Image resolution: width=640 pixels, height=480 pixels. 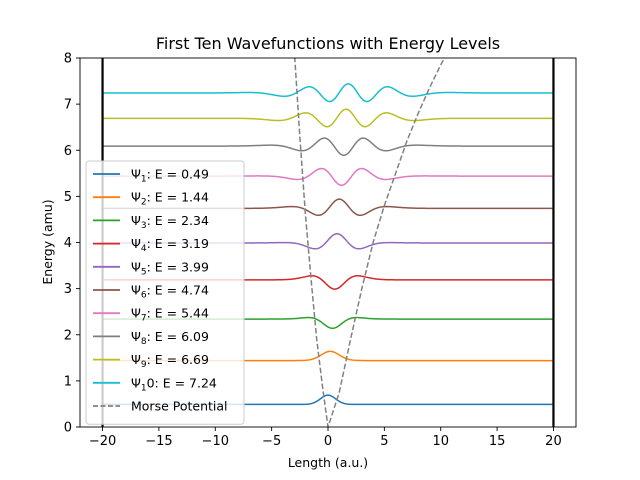 What do you see at coordinates (328, 462) in the screenshot?
I see `x-axis-label: Length (a.u.)` at bounding box center [328, 462].